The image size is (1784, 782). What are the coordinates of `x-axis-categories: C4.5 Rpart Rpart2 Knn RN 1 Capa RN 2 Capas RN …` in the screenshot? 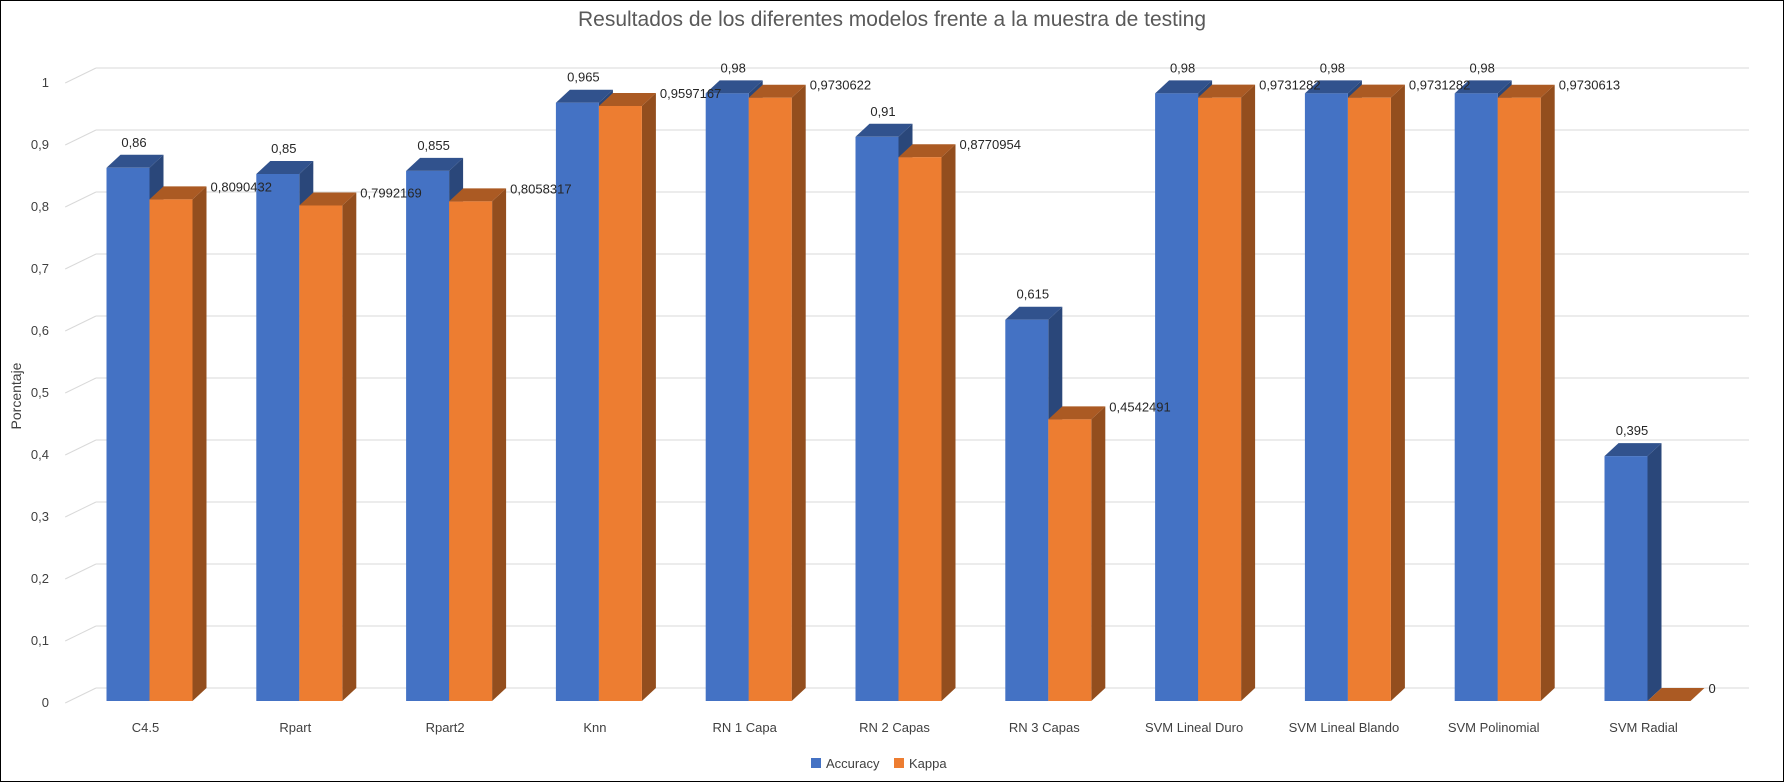 It's located at (905, 727).